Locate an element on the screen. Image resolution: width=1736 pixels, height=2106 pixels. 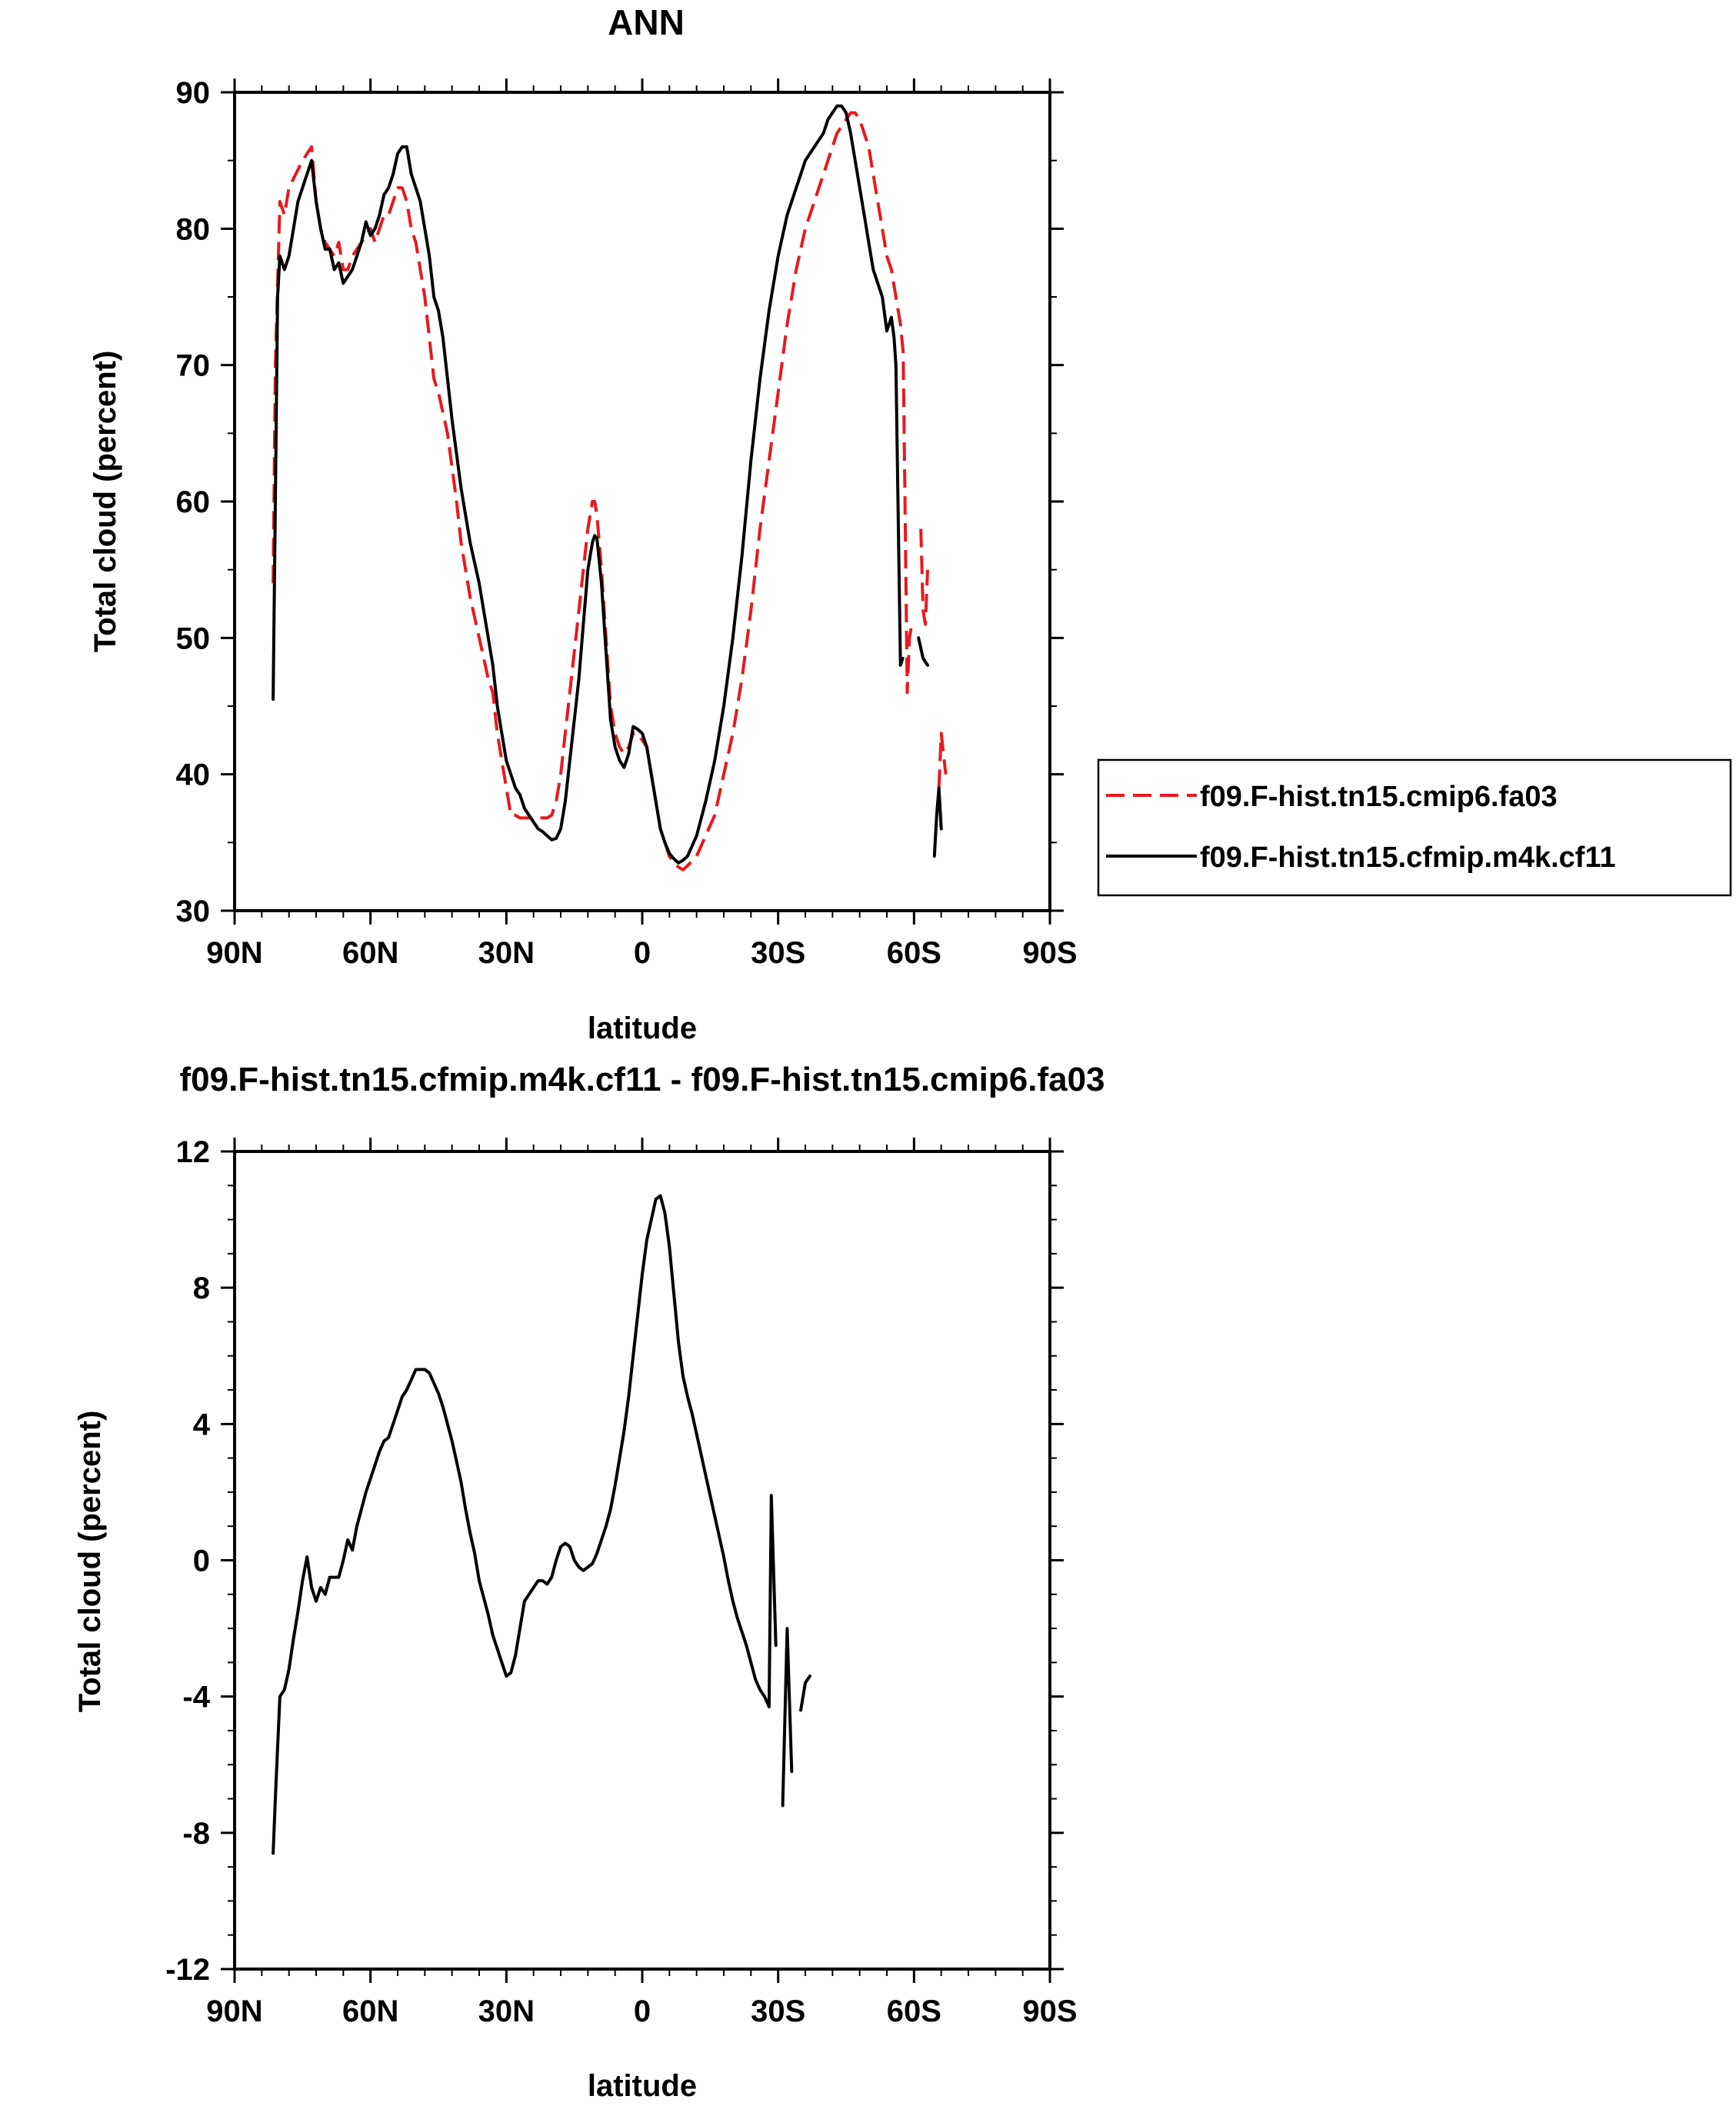
y-tick-label: -8 is located at coordinates (196, 1834).